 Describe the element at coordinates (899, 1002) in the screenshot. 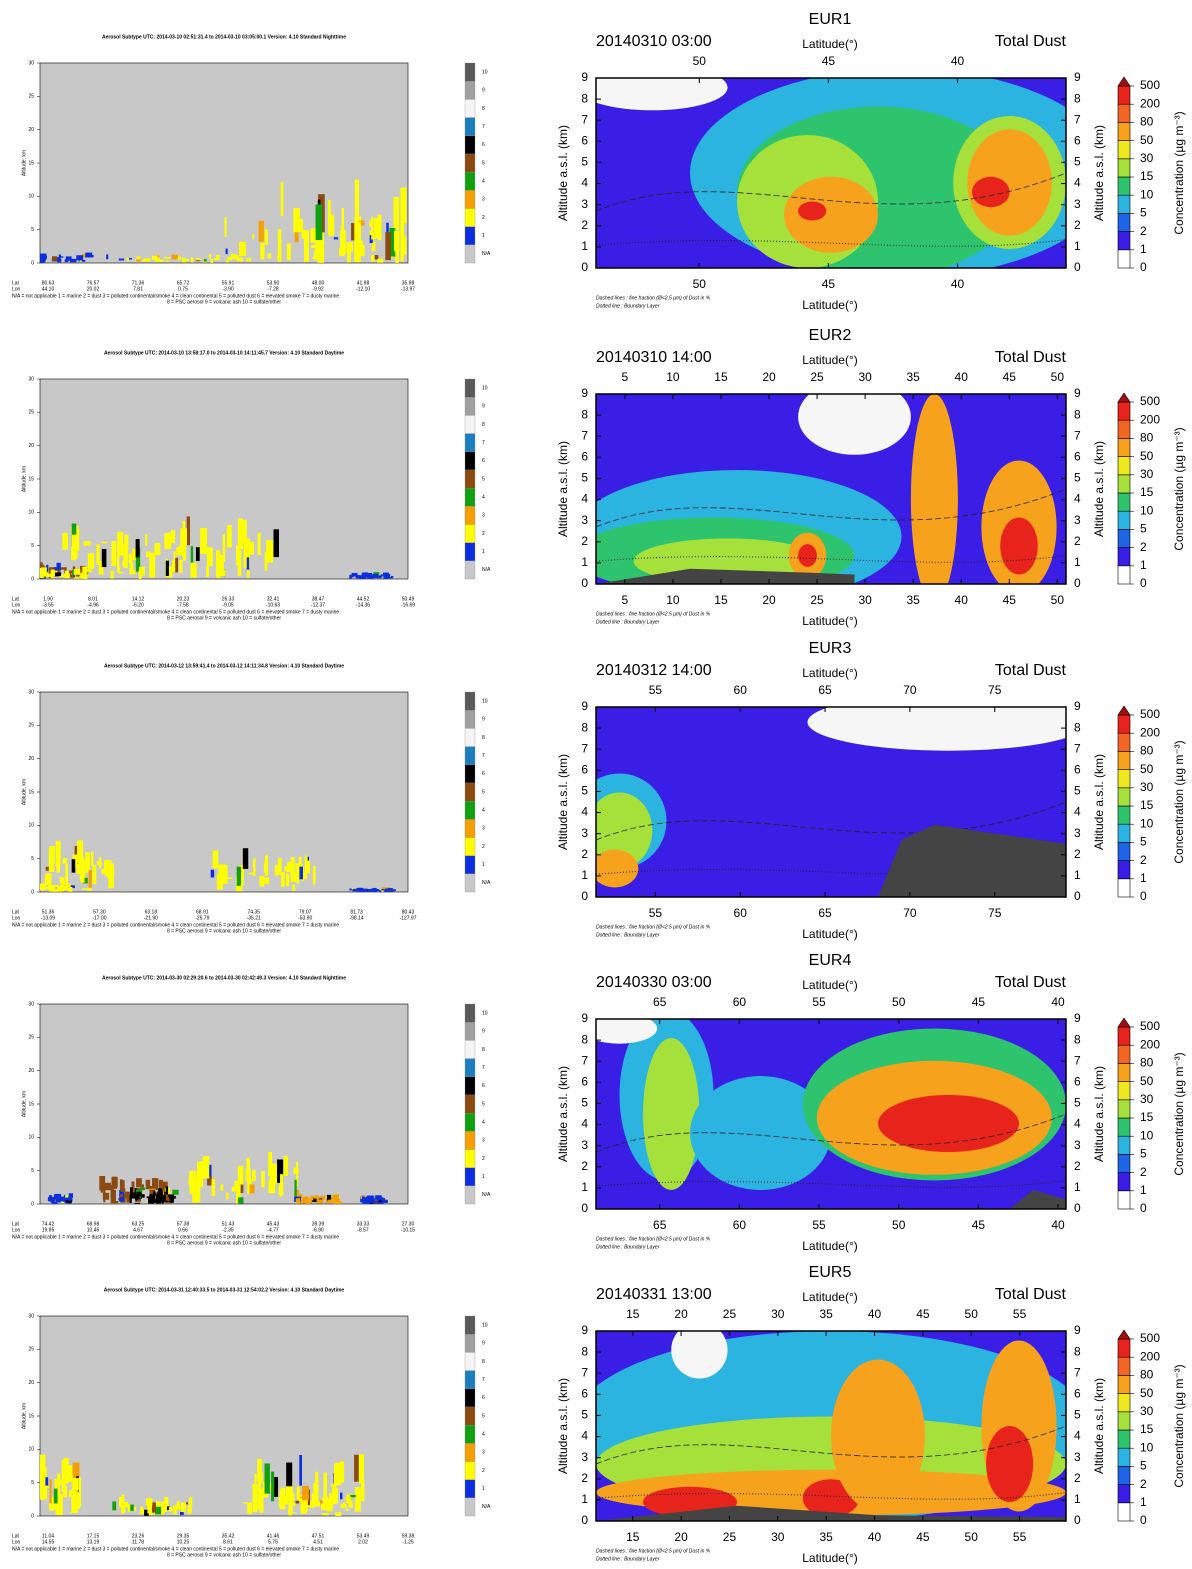

I see `top-tick-label: 50` at that location.